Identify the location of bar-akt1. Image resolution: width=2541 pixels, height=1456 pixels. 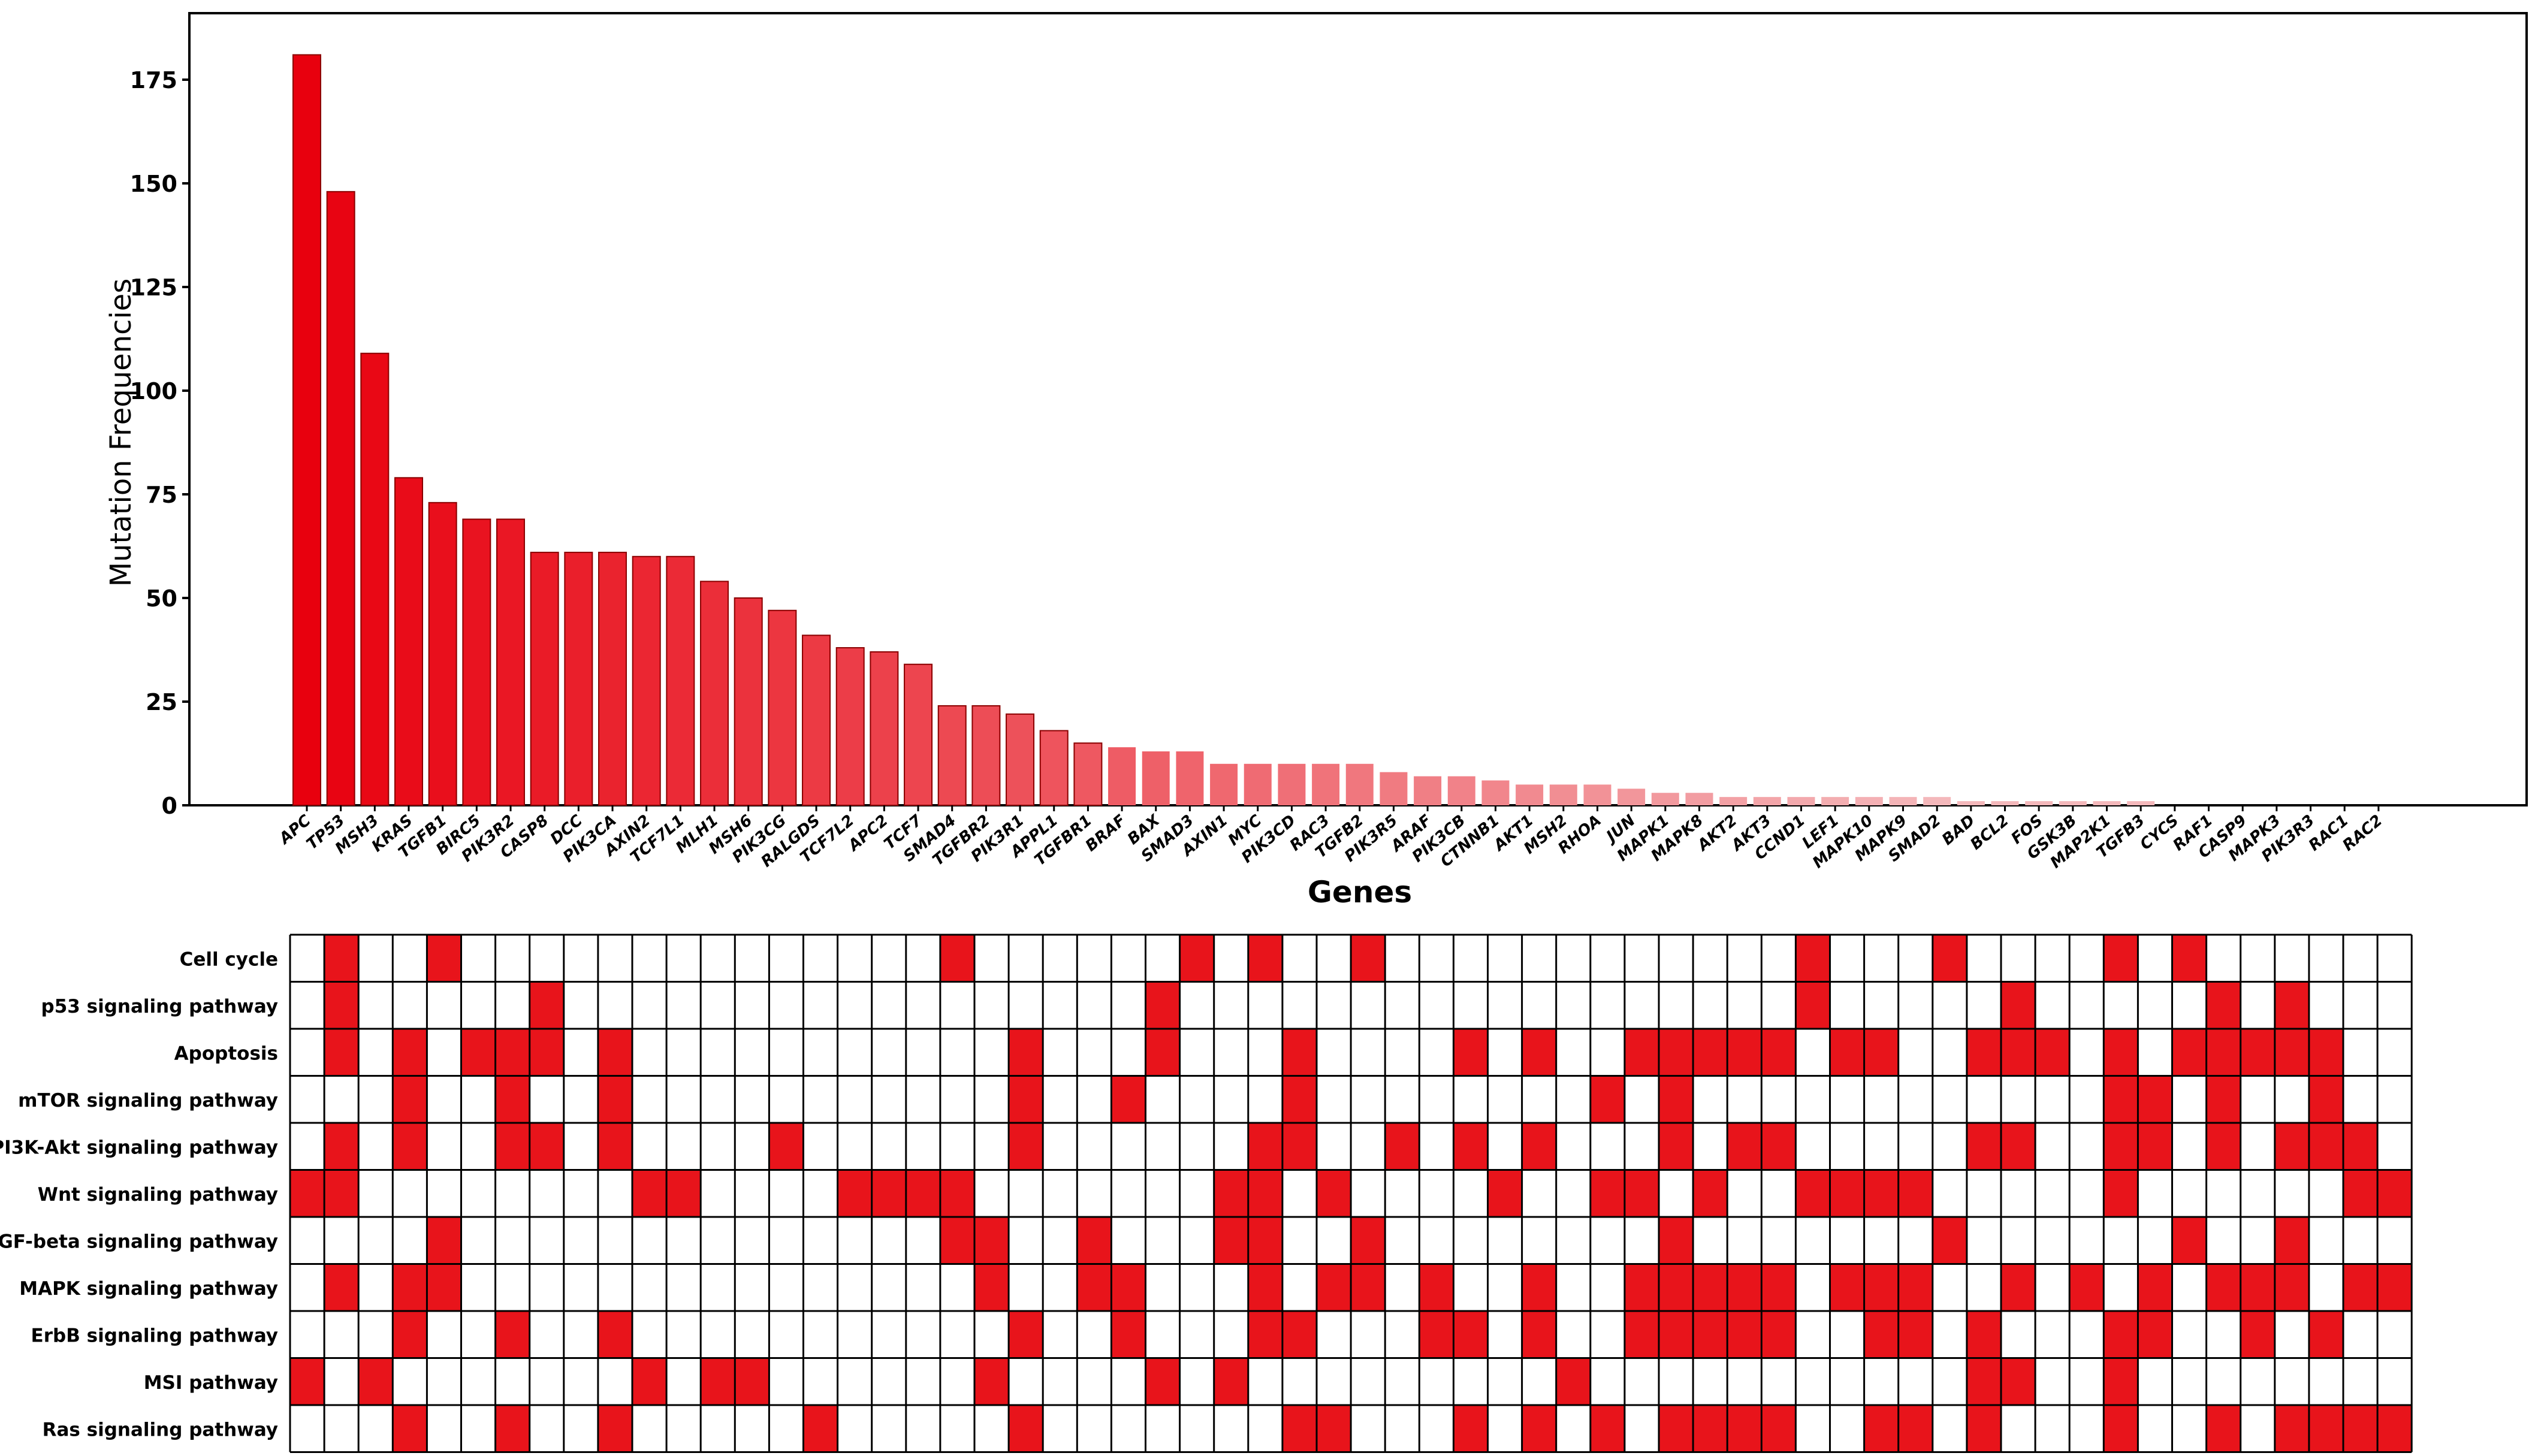
(1530, 794).